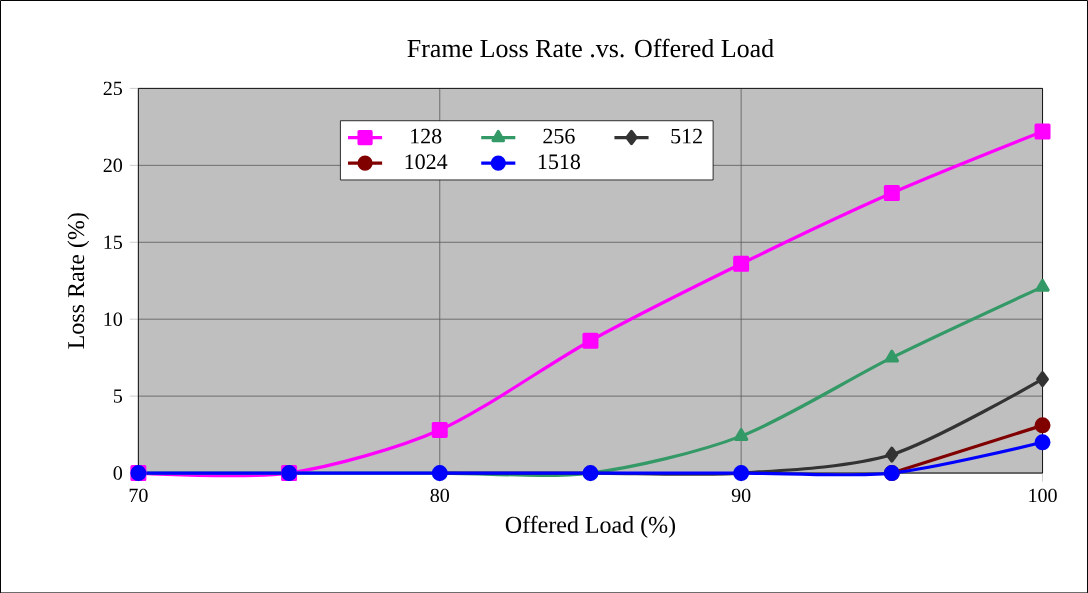 This screenshot has width=1088, height=593. Describe the element at coordinates (440, 495) in the screenshot. I see `x-tick-label: 80` at that location.